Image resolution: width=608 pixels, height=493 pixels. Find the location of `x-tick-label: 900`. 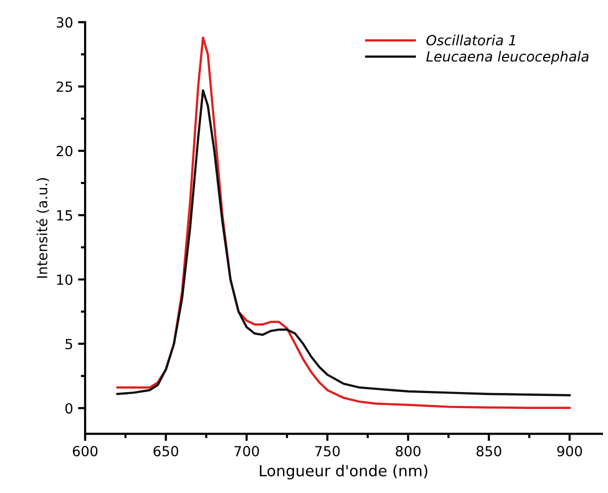

x-tick-label: 900 is located at coordinates (569, 451).